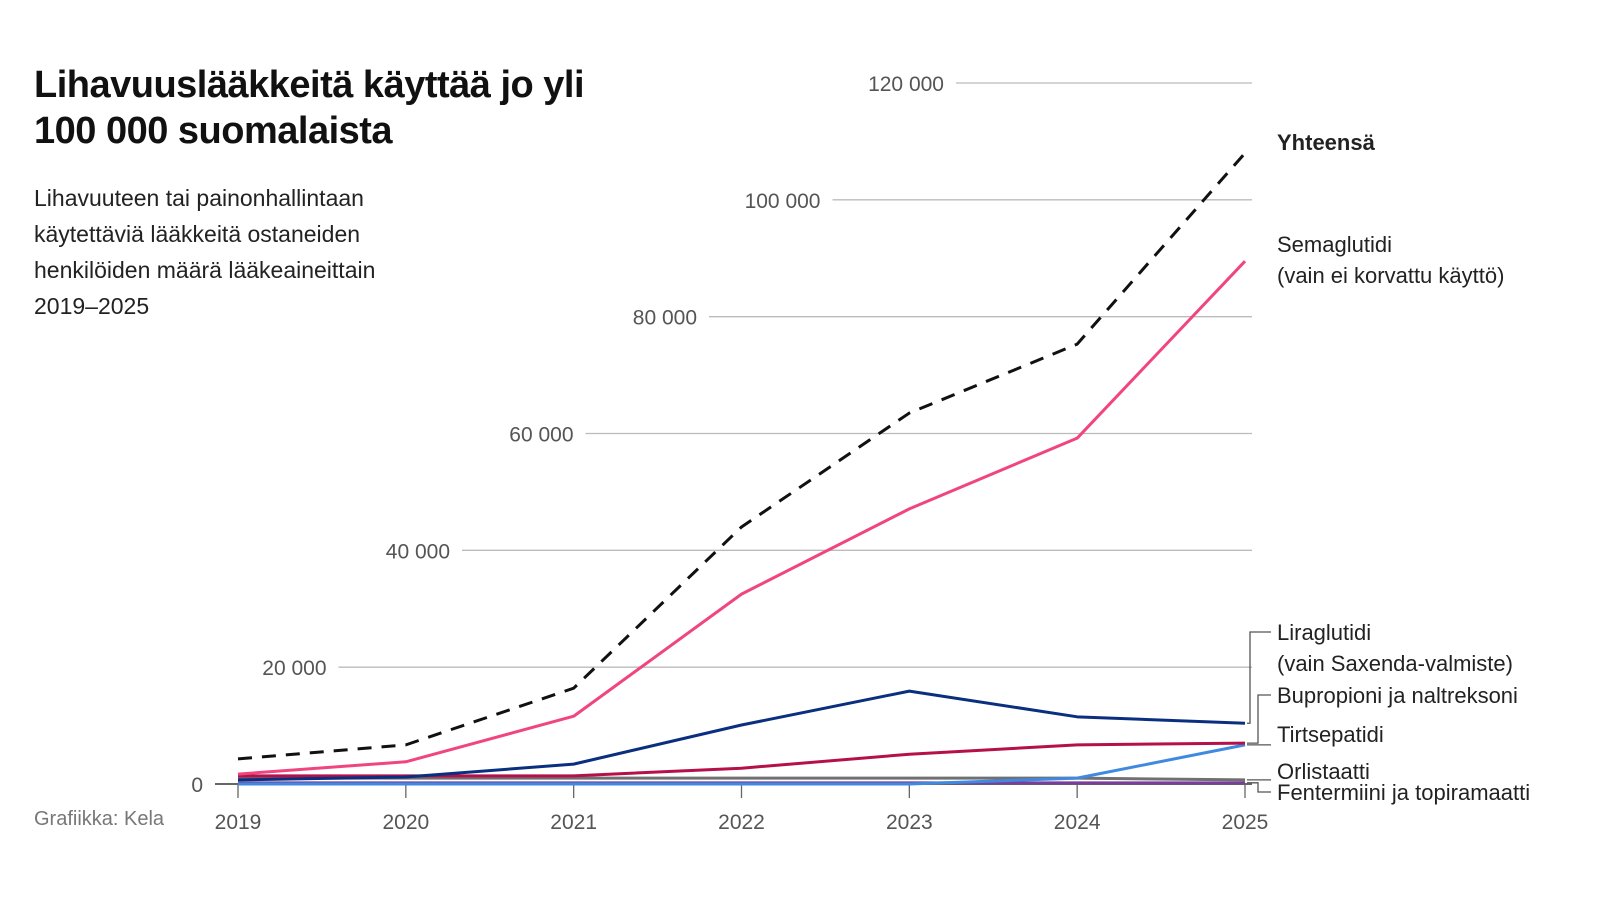  I want to click on x-tick-label: 2019, so click(238, 822).